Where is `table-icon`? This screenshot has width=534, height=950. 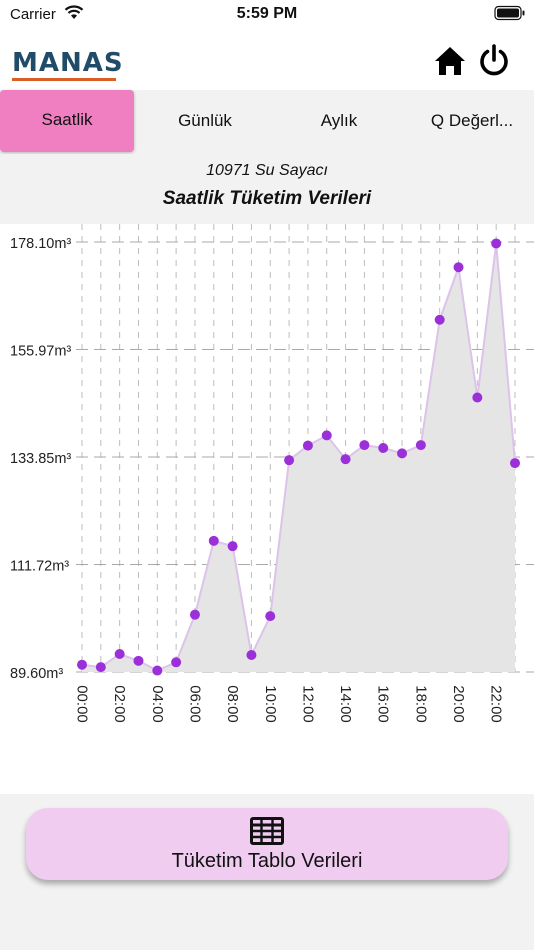 table-icon is located at coordinates (267, 831).